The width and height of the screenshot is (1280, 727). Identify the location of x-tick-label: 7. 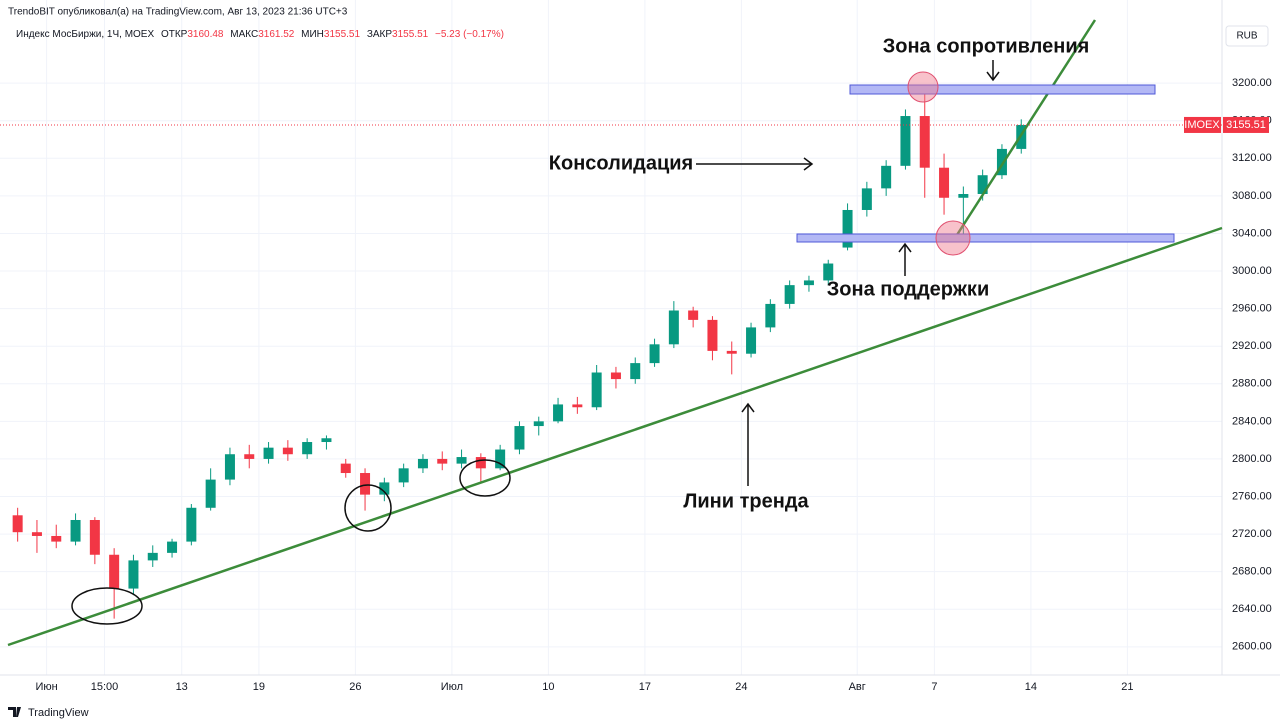
(934, 687).